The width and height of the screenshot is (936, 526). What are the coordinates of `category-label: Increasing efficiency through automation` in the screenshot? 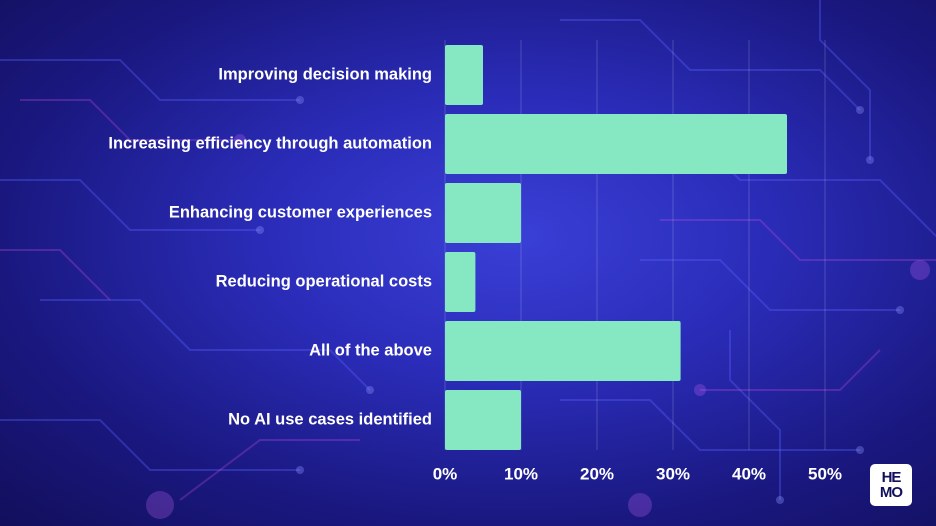 It's located at (270, 143).